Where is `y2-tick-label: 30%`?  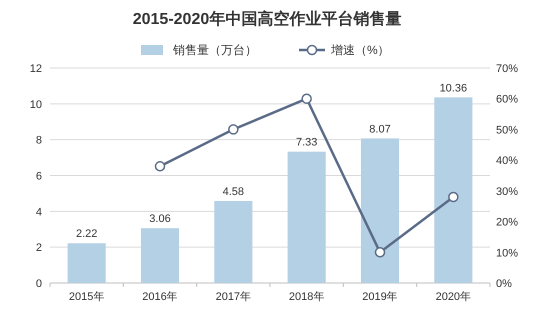 y2-tick-label: 30% is located at coordinates (507, 192).